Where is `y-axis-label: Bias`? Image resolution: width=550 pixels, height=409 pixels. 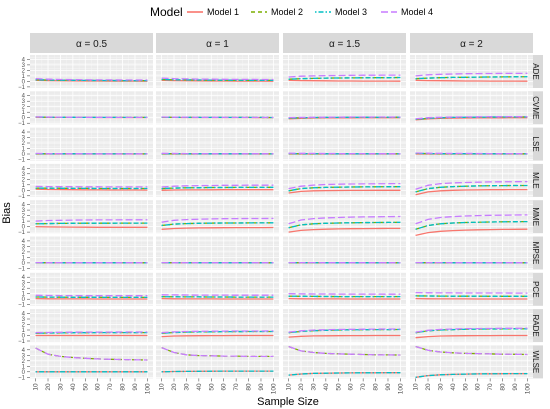
y-axis-label: Bias is located at coordinates (7, 213).